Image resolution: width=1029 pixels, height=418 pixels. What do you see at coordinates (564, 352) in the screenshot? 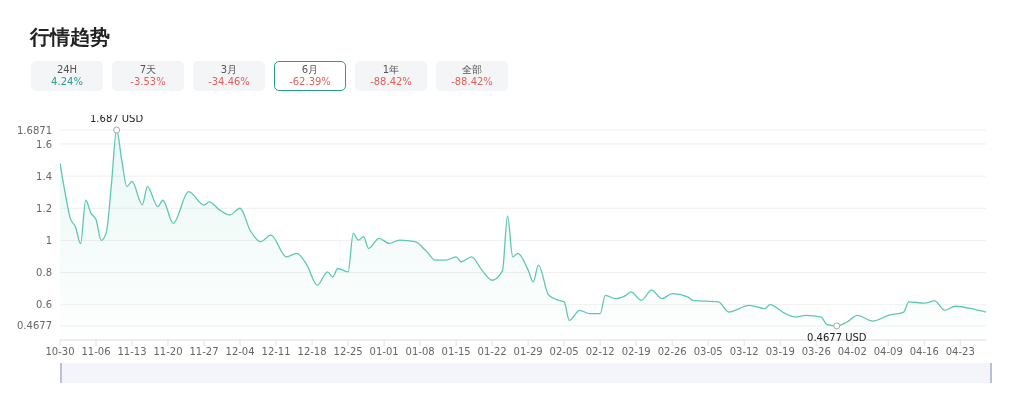
I see `x-tick-label: 02-05` at bounding box center [564, 352].